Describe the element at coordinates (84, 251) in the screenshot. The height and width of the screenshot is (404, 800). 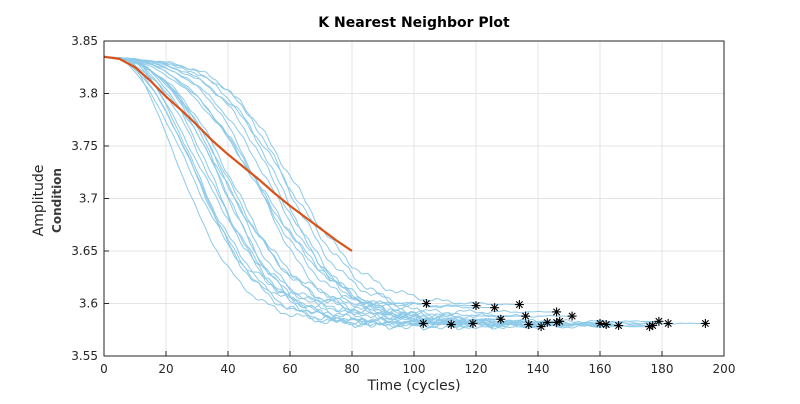
I see `y-tick-label: 3.65` at that location.